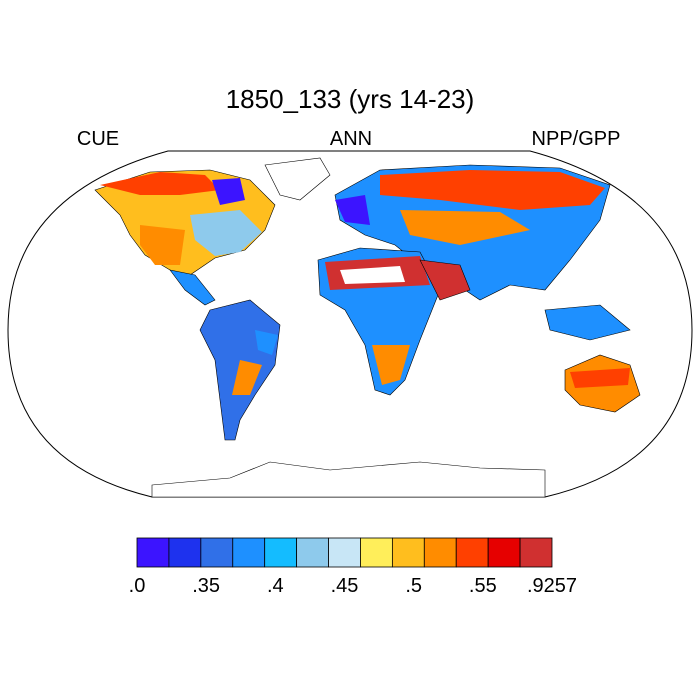 The image size is (700, 700). I want to click on islands, so click(587, 322).